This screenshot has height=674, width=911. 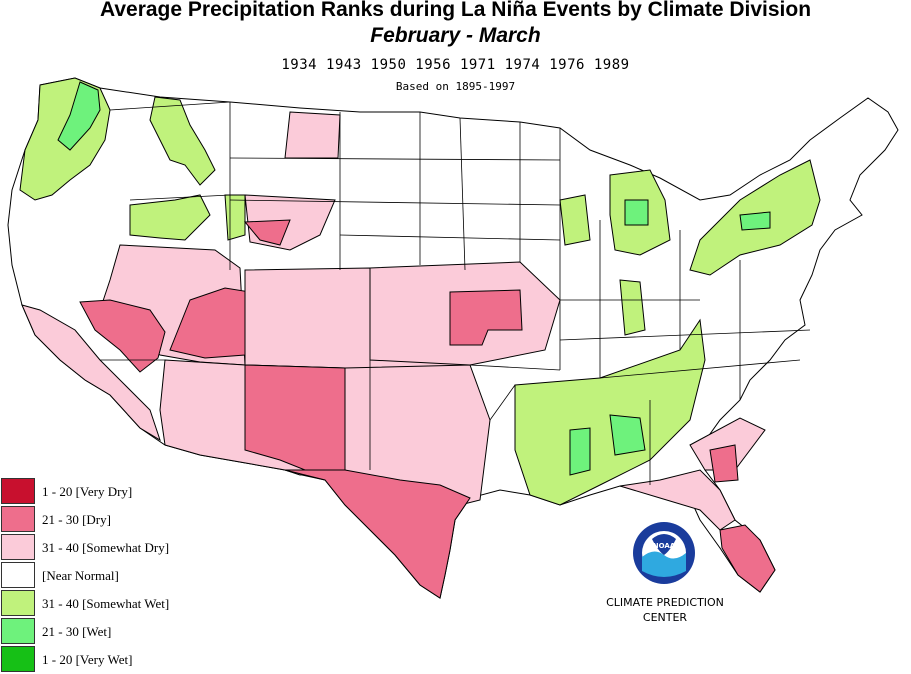 I want to click on map-subtitle: February - March, so click(x=455, y=35).